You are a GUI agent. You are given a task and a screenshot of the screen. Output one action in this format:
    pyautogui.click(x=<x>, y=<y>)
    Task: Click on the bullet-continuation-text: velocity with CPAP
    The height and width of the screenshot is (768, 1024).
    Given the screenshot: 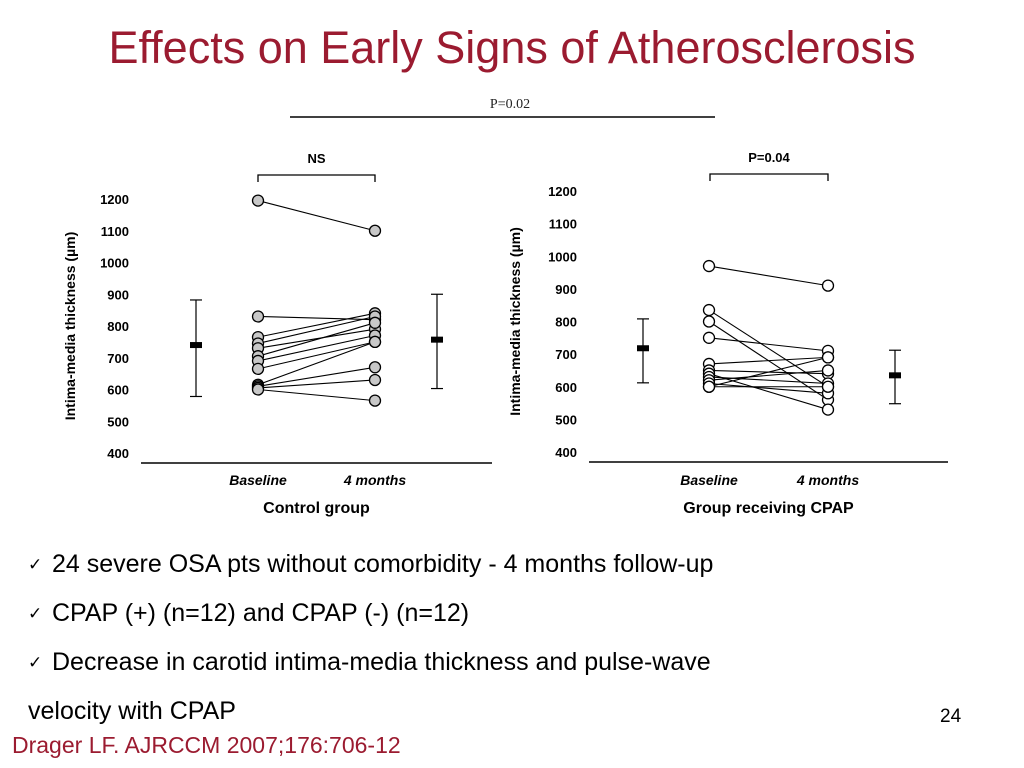 What is the action you would take?
    pyautogui.click(x=132, y=711)
    